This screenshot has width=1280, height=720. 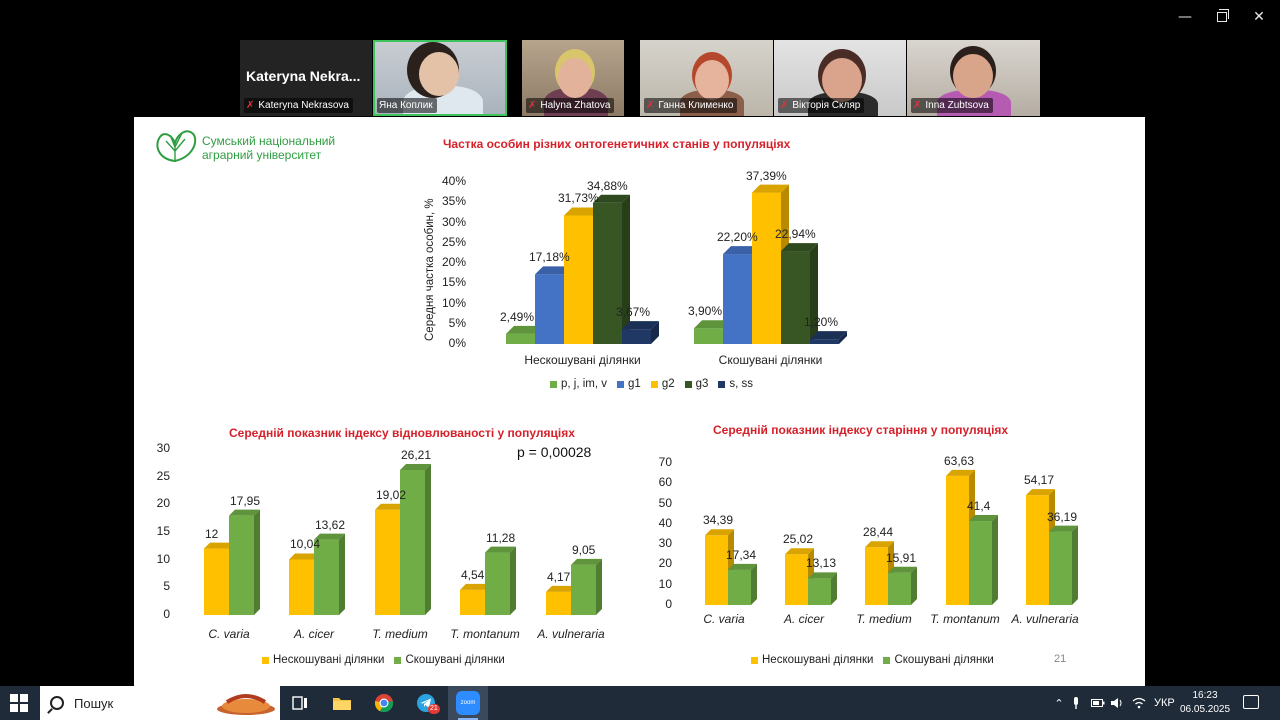 I want to click on category-label: Нескошувані ділянки, so click(x=582, y=360).